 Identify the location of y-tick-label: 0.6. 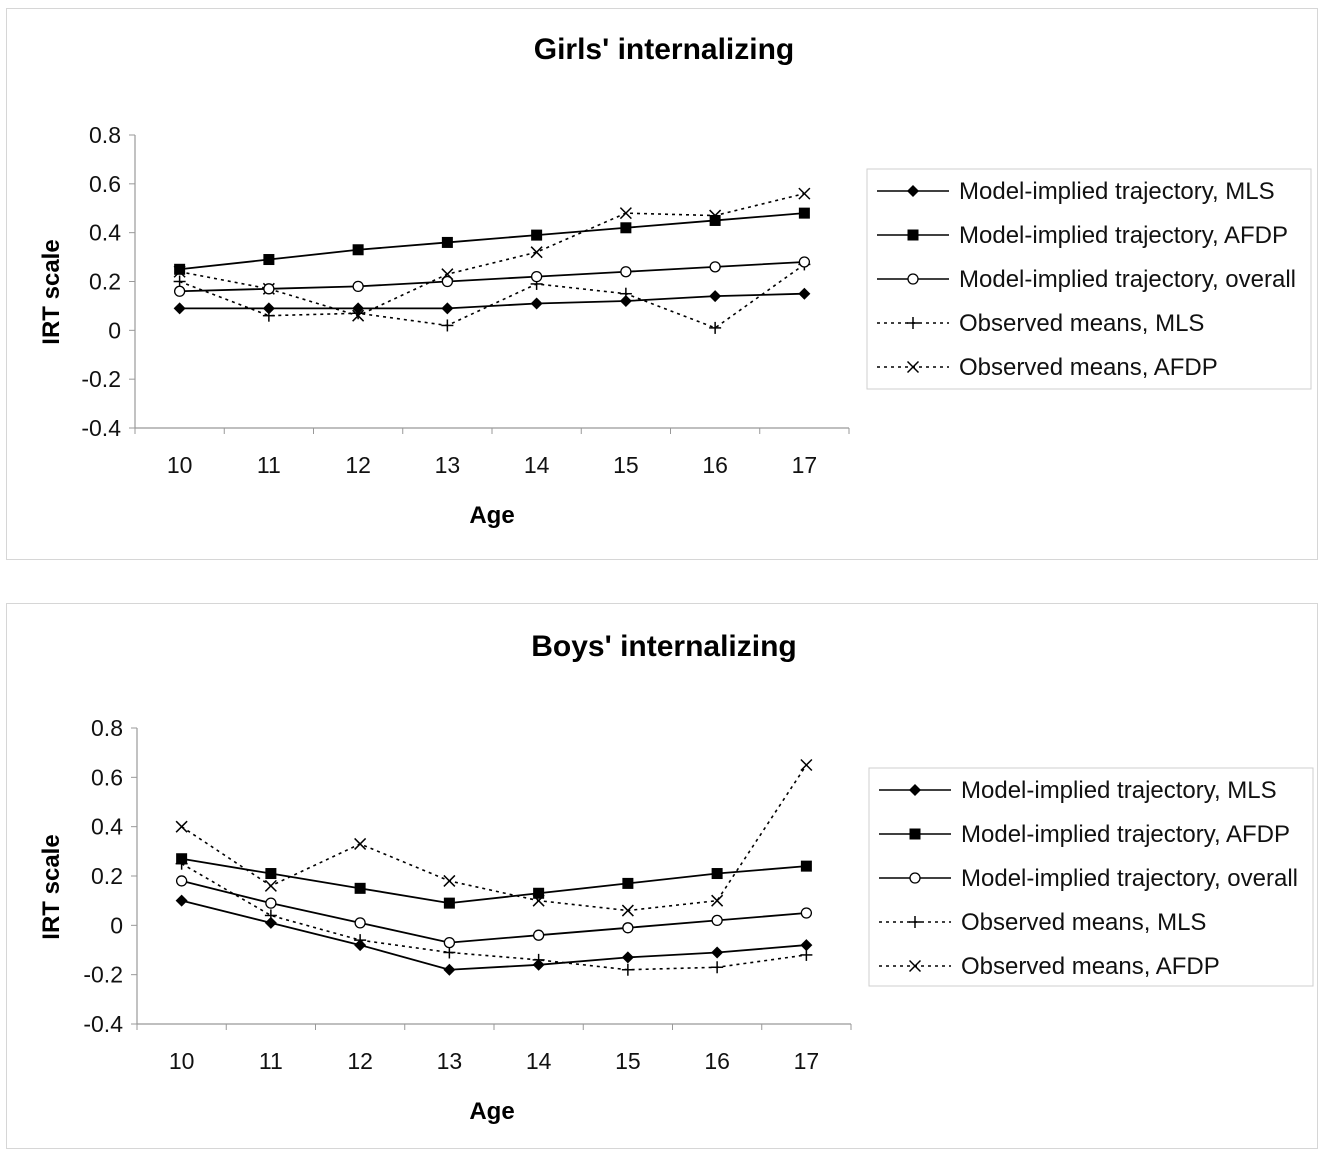
(107, 777).